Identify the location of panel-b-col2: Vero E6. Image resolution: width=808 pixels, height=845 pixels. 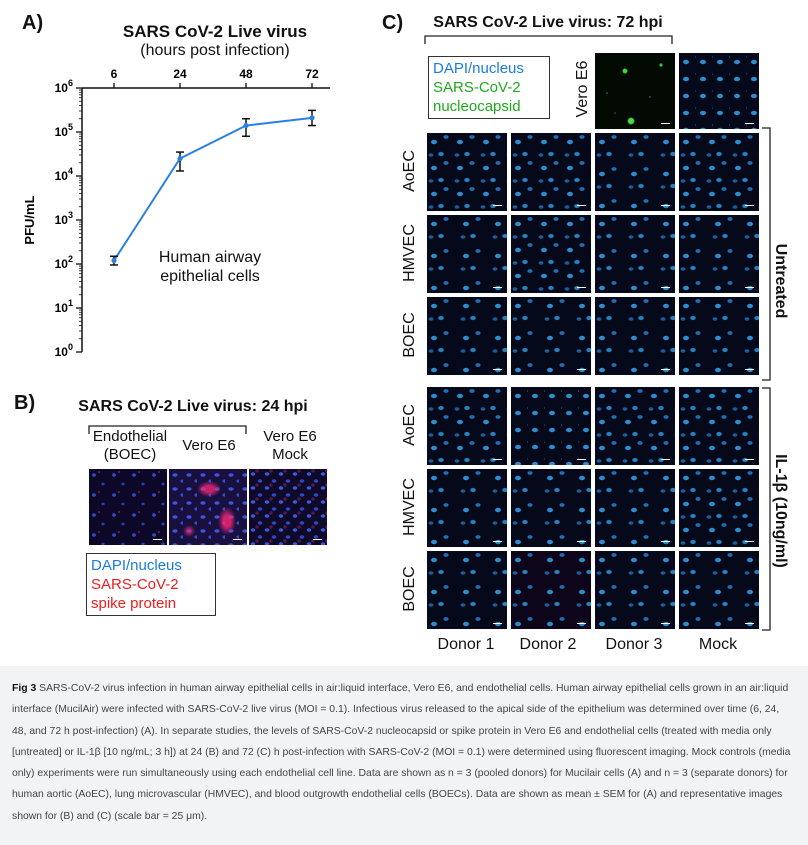
(209, 445).